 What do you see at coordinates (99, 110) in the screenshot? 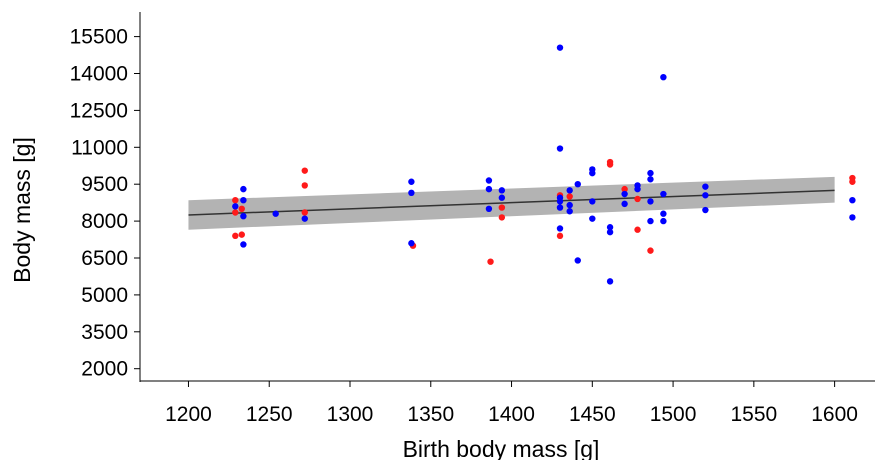
I see `y-tick-label: 12500` at bounding box center [99, 110].